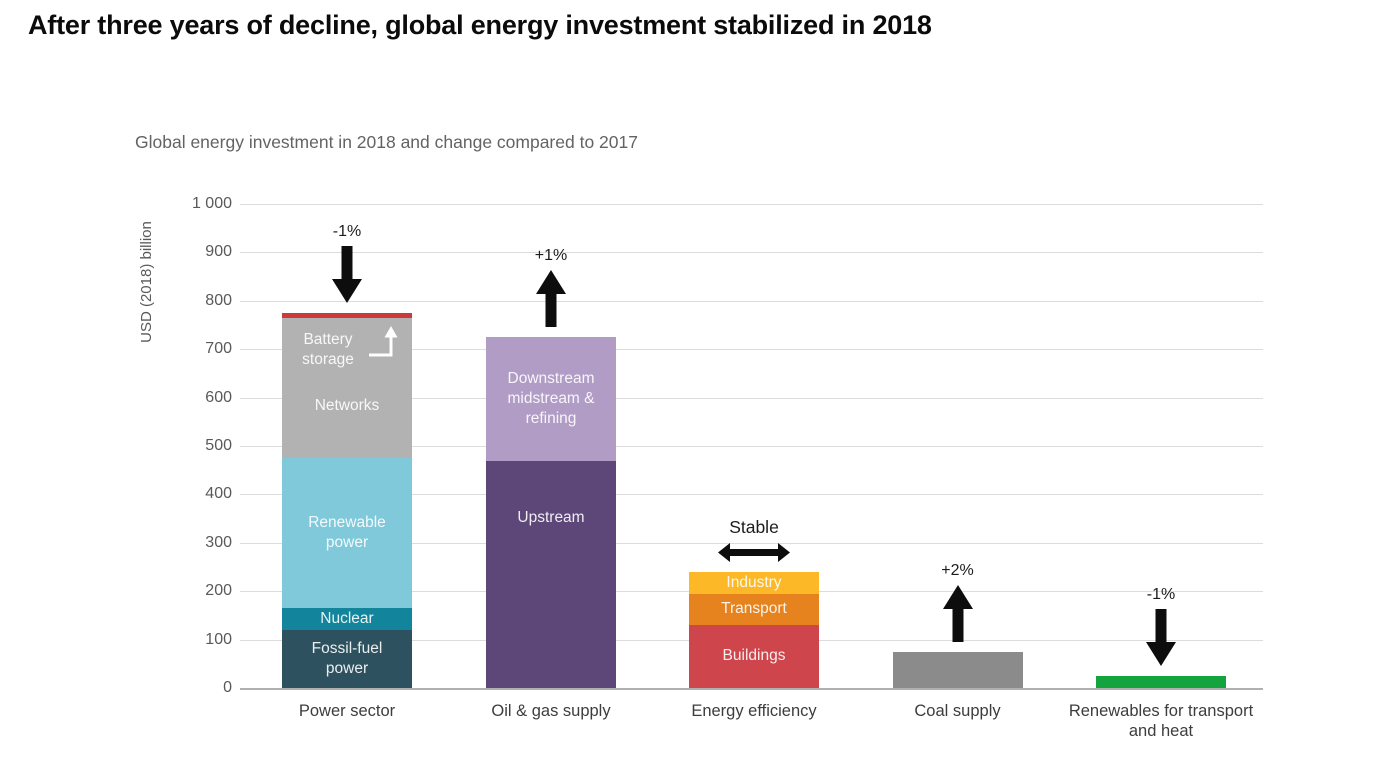 The image size is (1389, 757). Describe the element at coordinates (383, 341) in the screenshot. I see `elbow-arrow-icon` at that location.